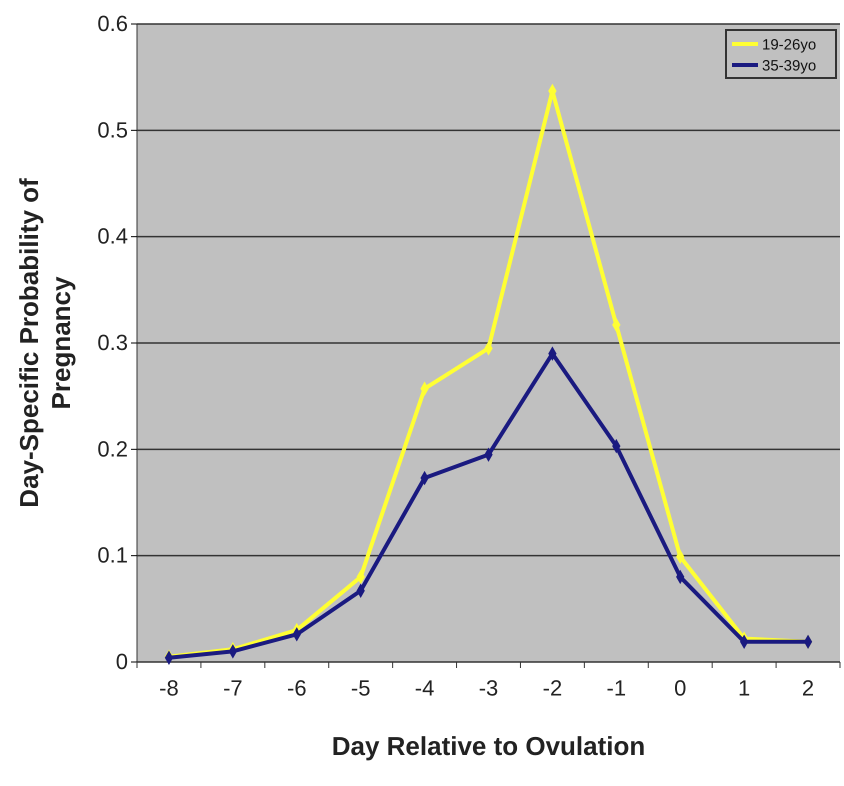 The width and height of the screenshot is (844, 786). I want to click on y-tick-label: 0.2, so click(112, 449).